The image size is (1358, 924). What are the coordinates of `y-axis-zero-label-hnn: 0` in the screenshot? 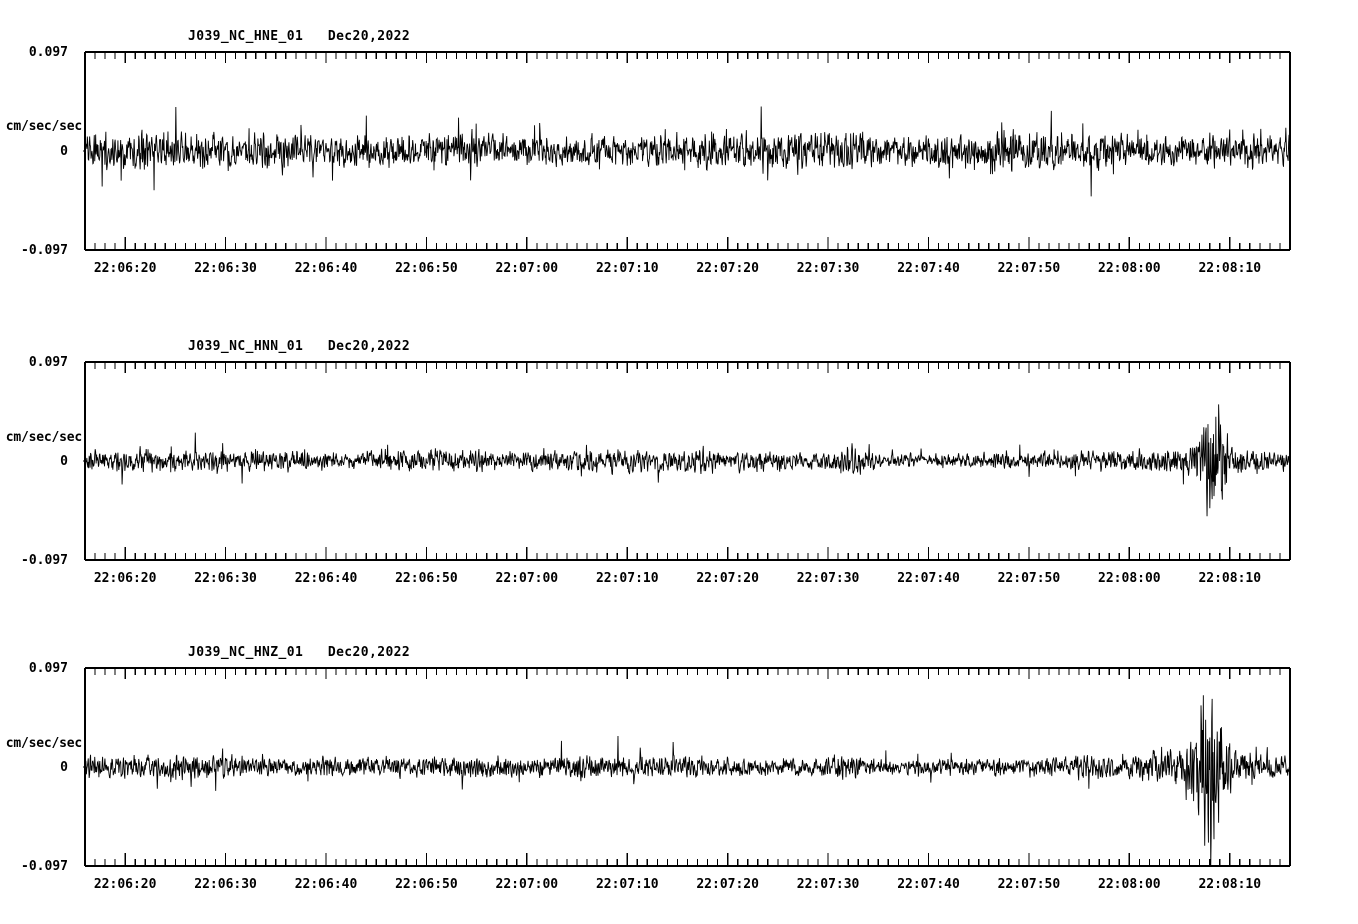 It's located at (64, 461).